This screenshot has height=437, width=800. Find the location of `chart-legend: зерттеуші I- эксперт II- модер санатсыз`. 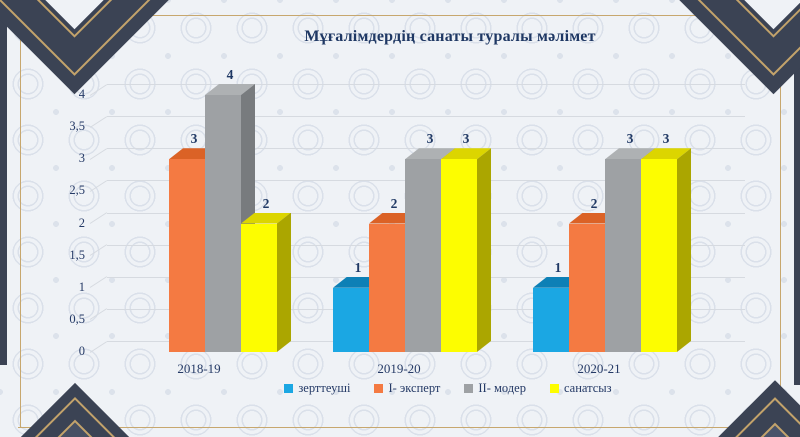

chart-legend: зерттеуші I- эксперт II- модер санатсыз is located at coordinates (424, 388).